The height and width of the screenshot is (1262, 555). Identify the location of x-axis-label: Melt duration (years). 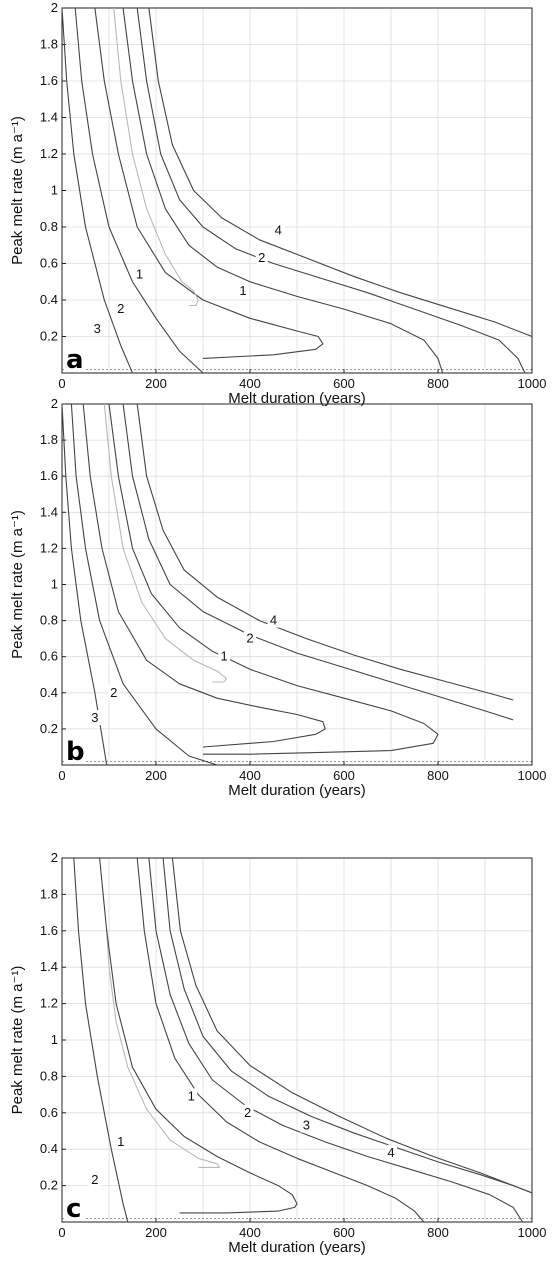
(297, 1247).